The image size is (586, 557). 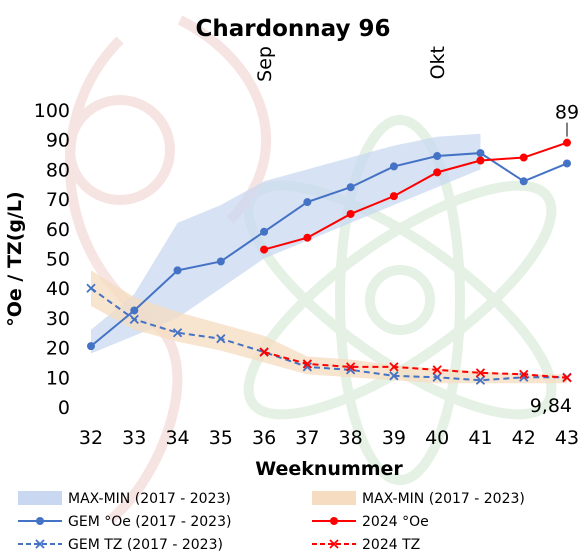 I want to click on x-tick-label: 34, so click(x=177, y=438).